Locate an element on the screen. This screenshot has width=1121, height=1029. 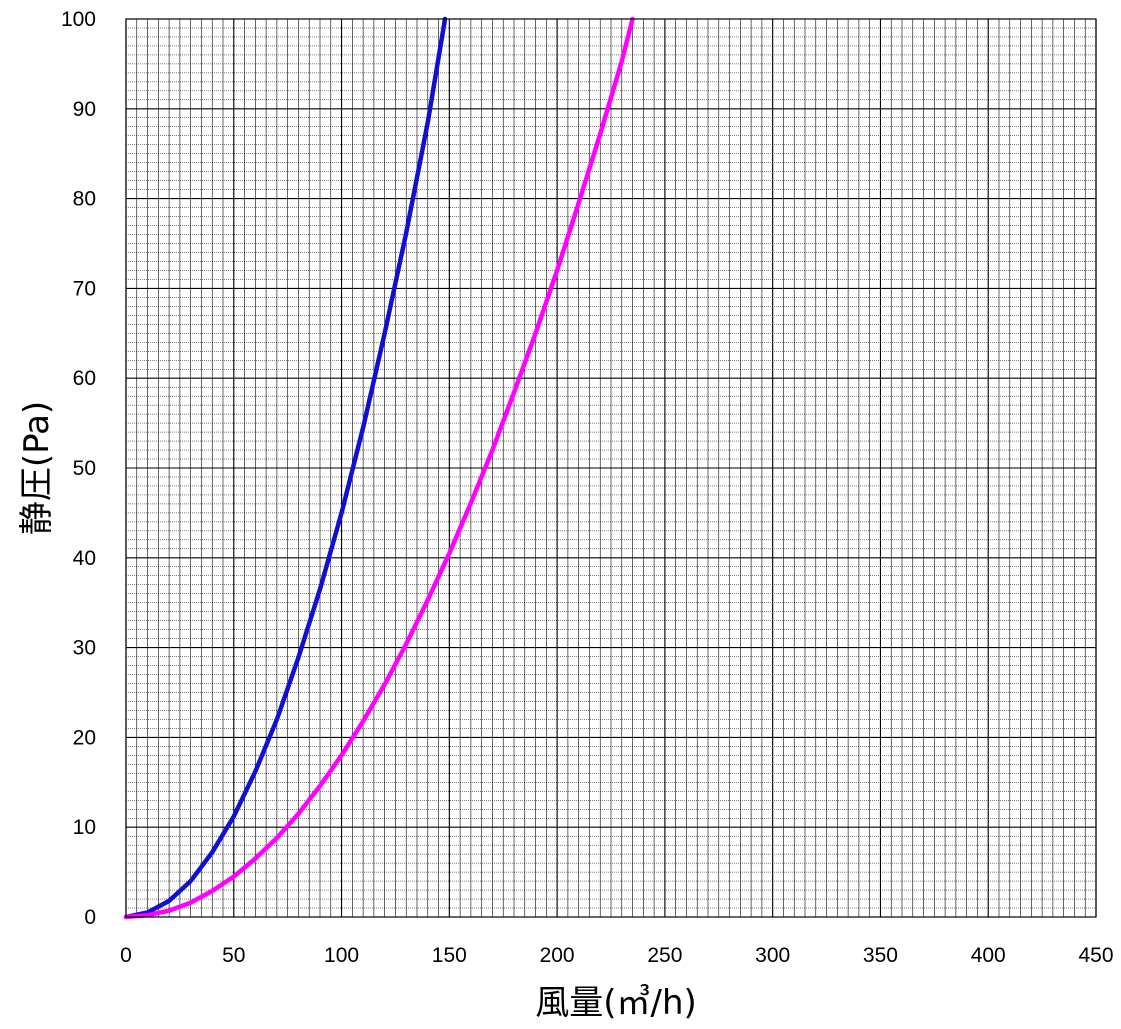
y-tick-label: 10 is located at coordinates (84, 827).